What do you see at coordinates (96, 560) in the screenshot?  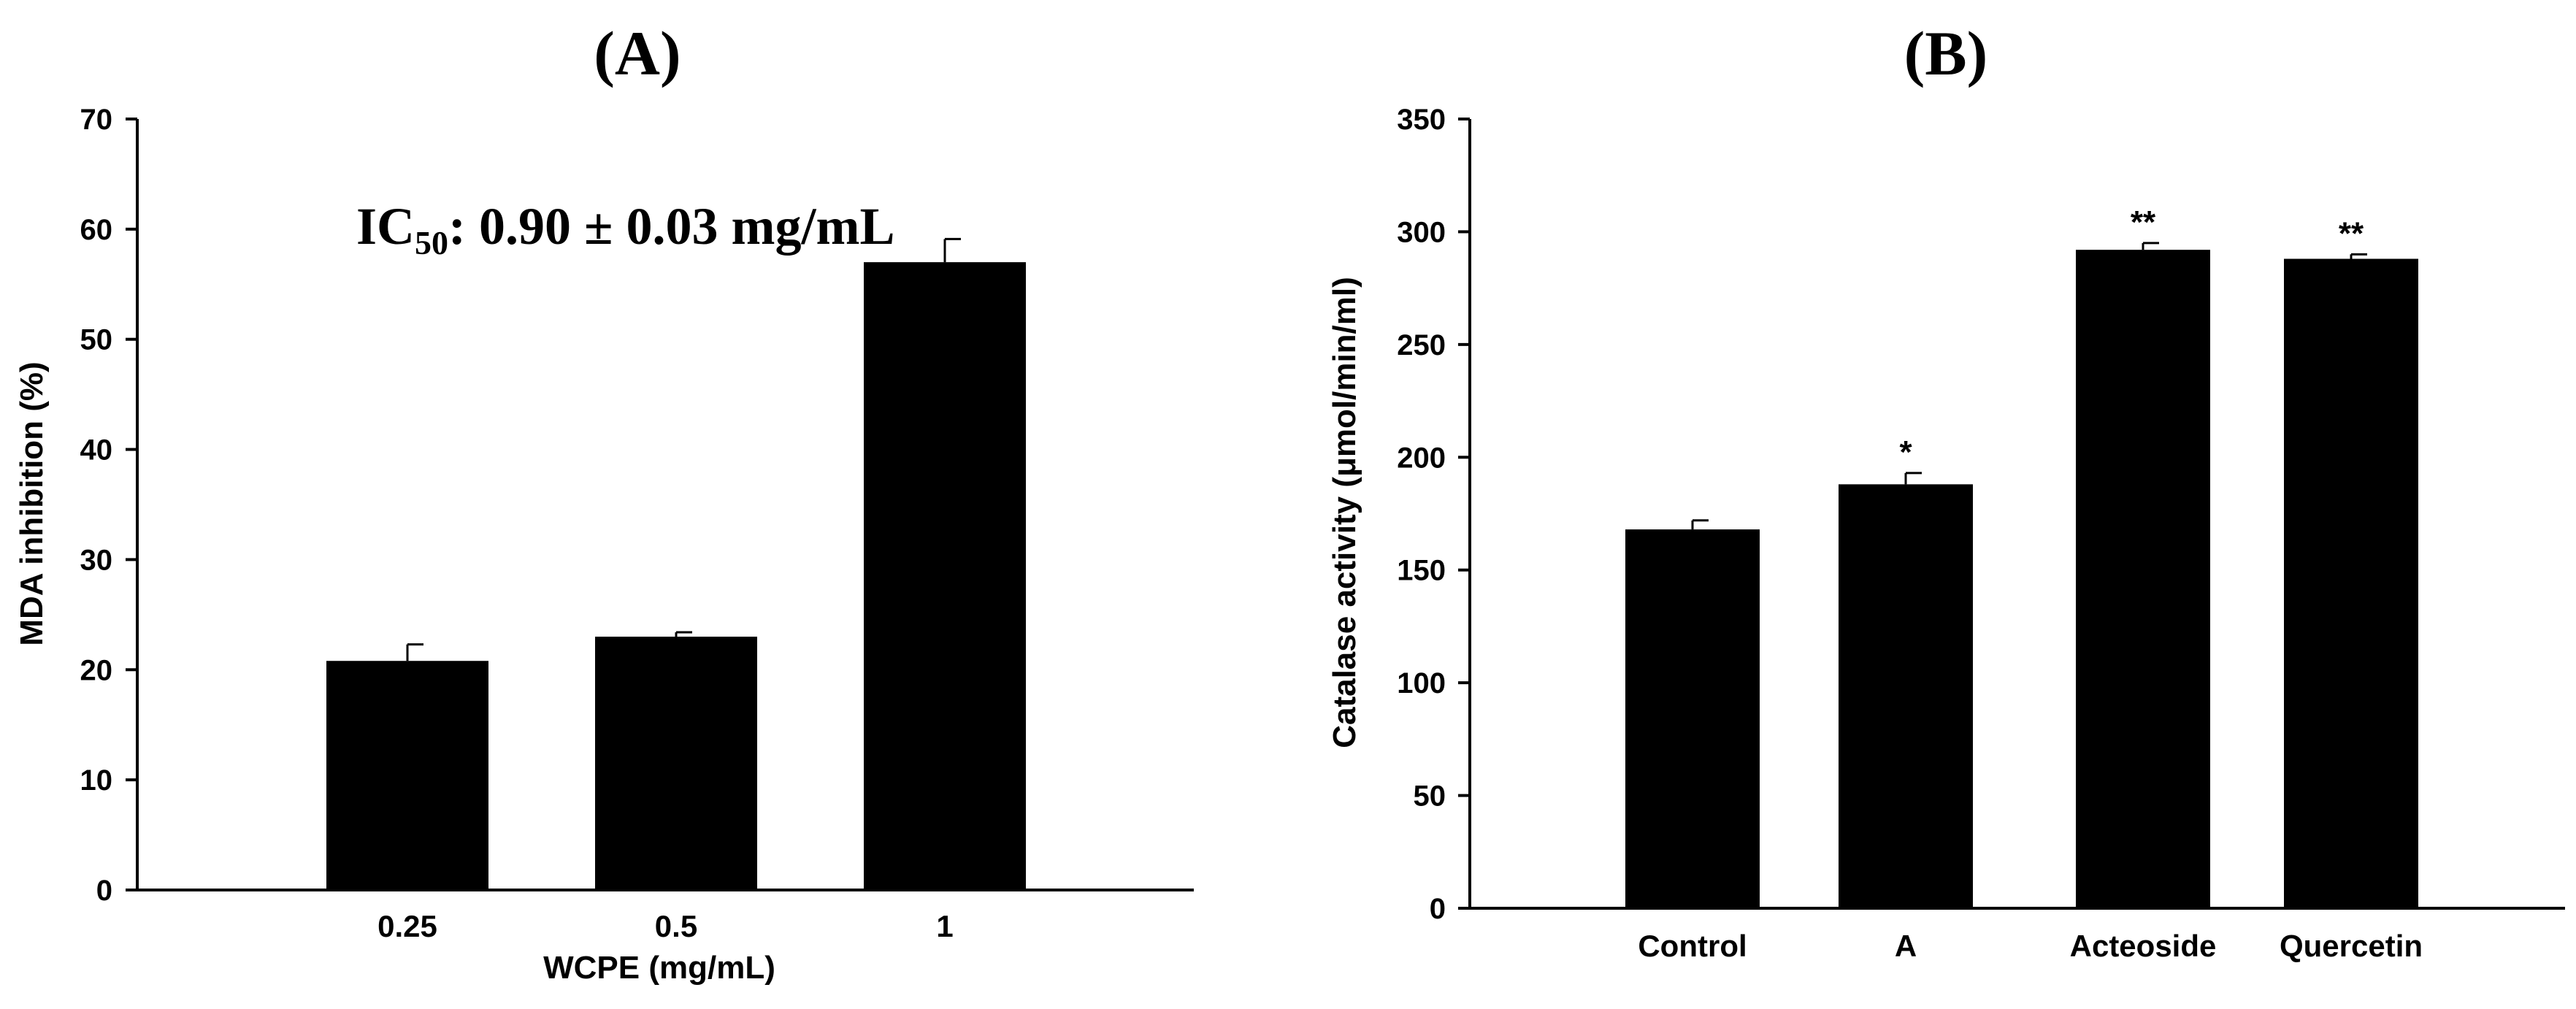 I see `panel-a-y-tick-label-3: 30` at bounding box center [96, 560].